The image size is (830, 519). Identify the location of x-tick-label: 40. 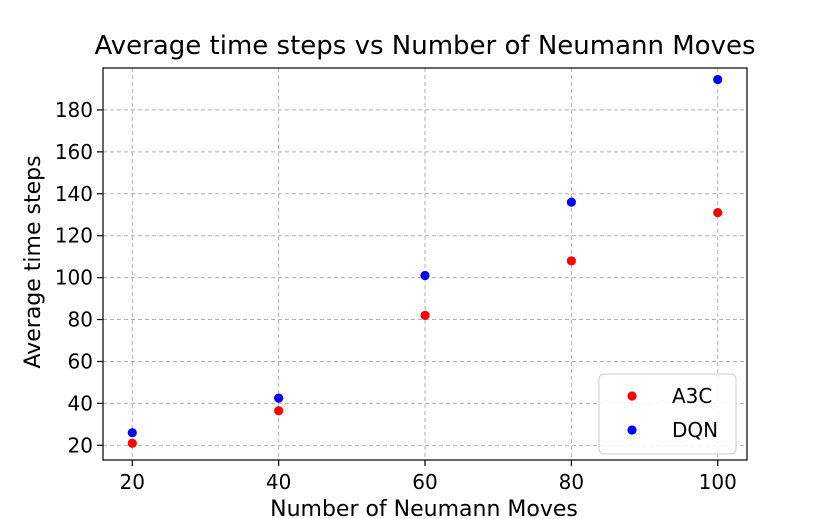
(278, 482).